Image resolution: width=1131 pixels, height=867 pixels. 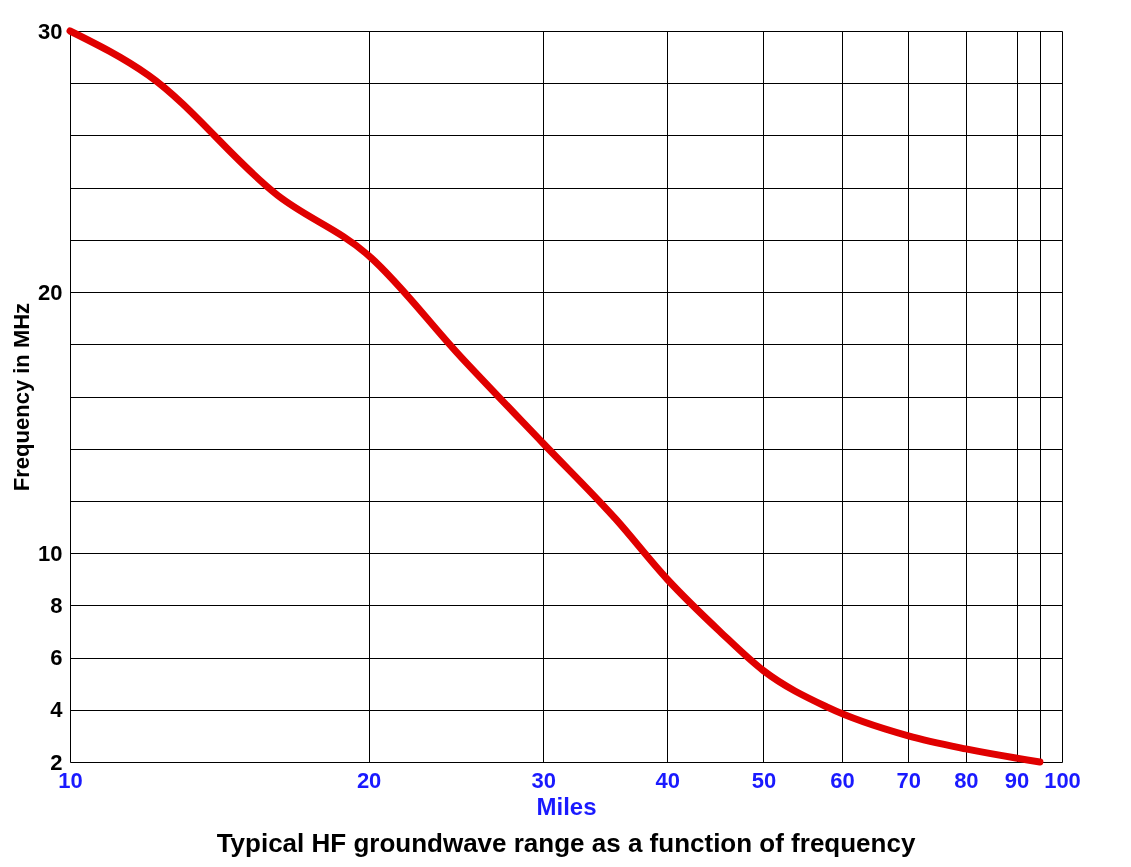 What do you see at coordinates (22, 397) in the screenshot?
I see `y-axis-title: Frequency in MHz` at bounding box center [22, 397].